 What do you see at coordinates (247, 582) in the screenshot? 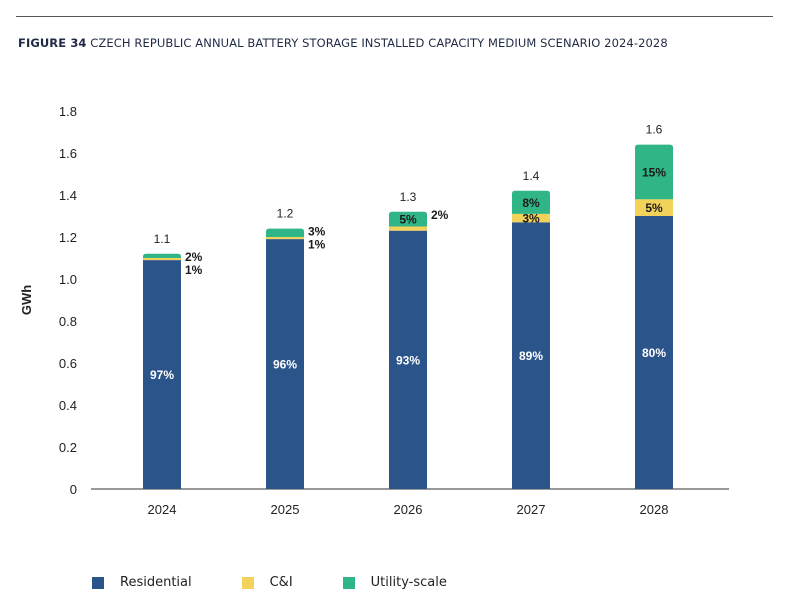
I see `legend-swatch-ci` at bounding box center [247, 582].